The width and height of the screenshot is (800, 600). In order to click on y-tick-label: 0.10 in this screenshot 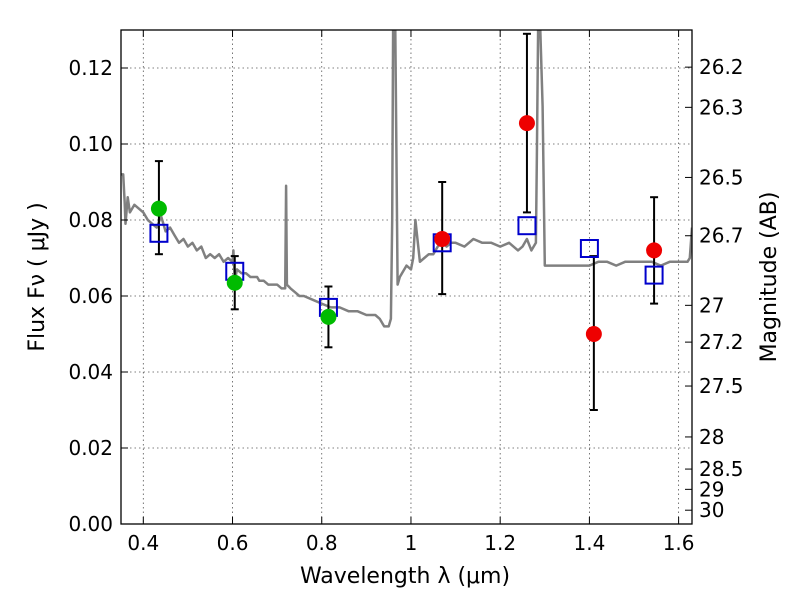, I will do `click(90, 144)`.